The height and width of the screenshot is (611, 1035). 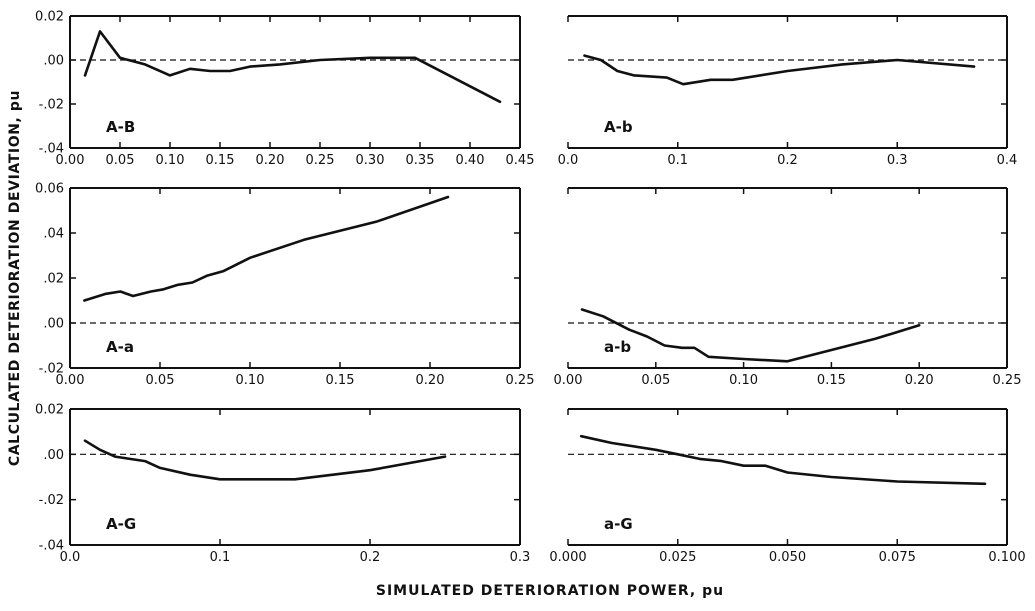 I want to click on x-tick-label: 0.30, so click(x=370, y=160).